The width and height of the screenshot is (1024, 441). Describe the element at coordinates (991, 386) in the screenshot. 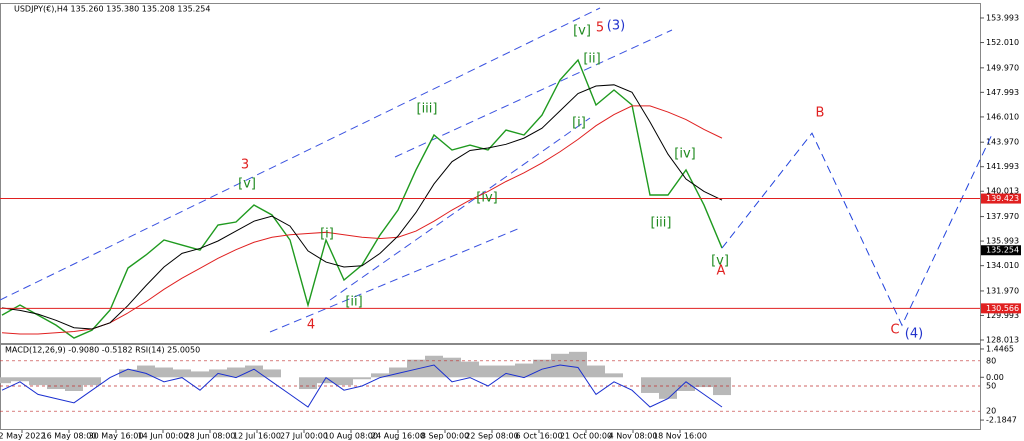

I see `rsi-tick-label: 50` at that location.